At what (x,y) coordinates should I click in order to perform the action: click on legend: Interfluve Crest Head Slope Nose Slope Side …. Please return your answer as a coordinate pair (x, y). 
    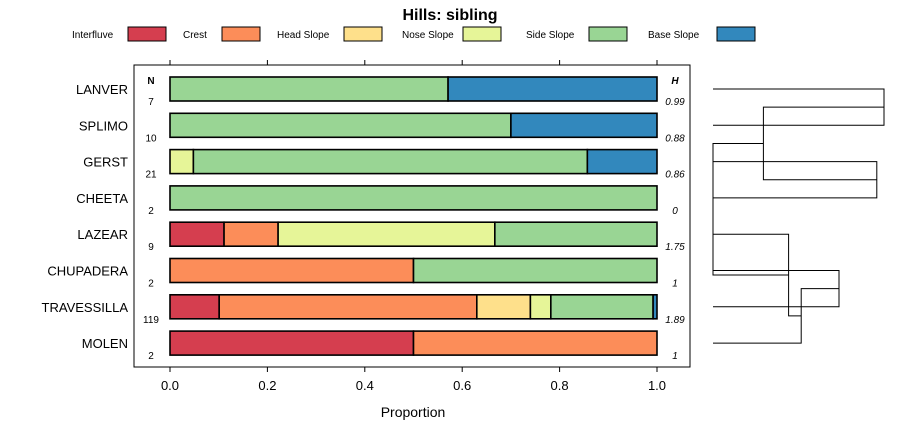
    Looking at the image, I should click on (414, 34).